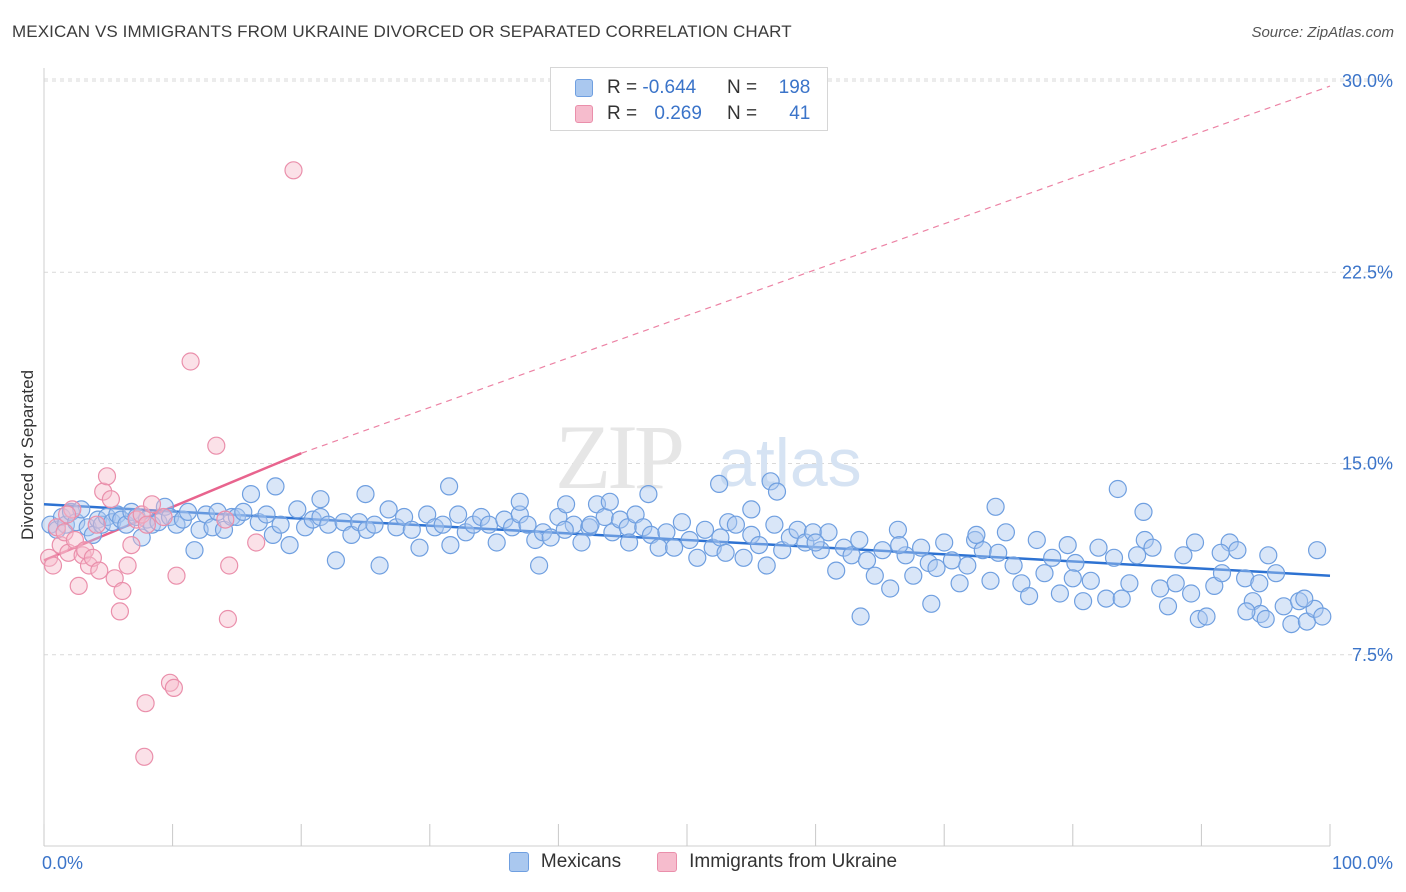 Image resolution: width=1406 pixels, height=892 pixels. I want to click on watermark-atlas: atlas, so click(790, 463).